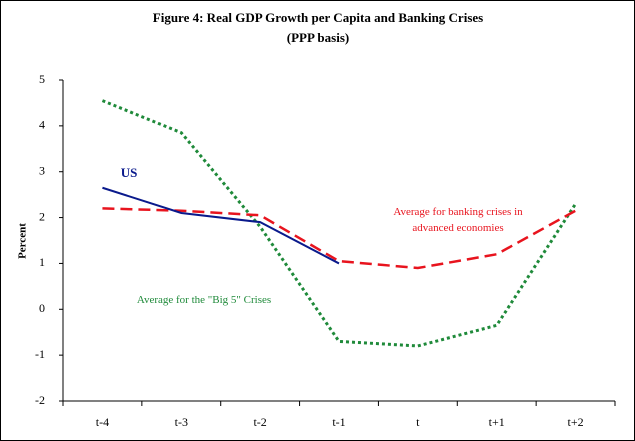  What do you see at coordinates (40, 400) in the screenshot?
I see `y-tick-label: -2` at bounding box center [40, 400].